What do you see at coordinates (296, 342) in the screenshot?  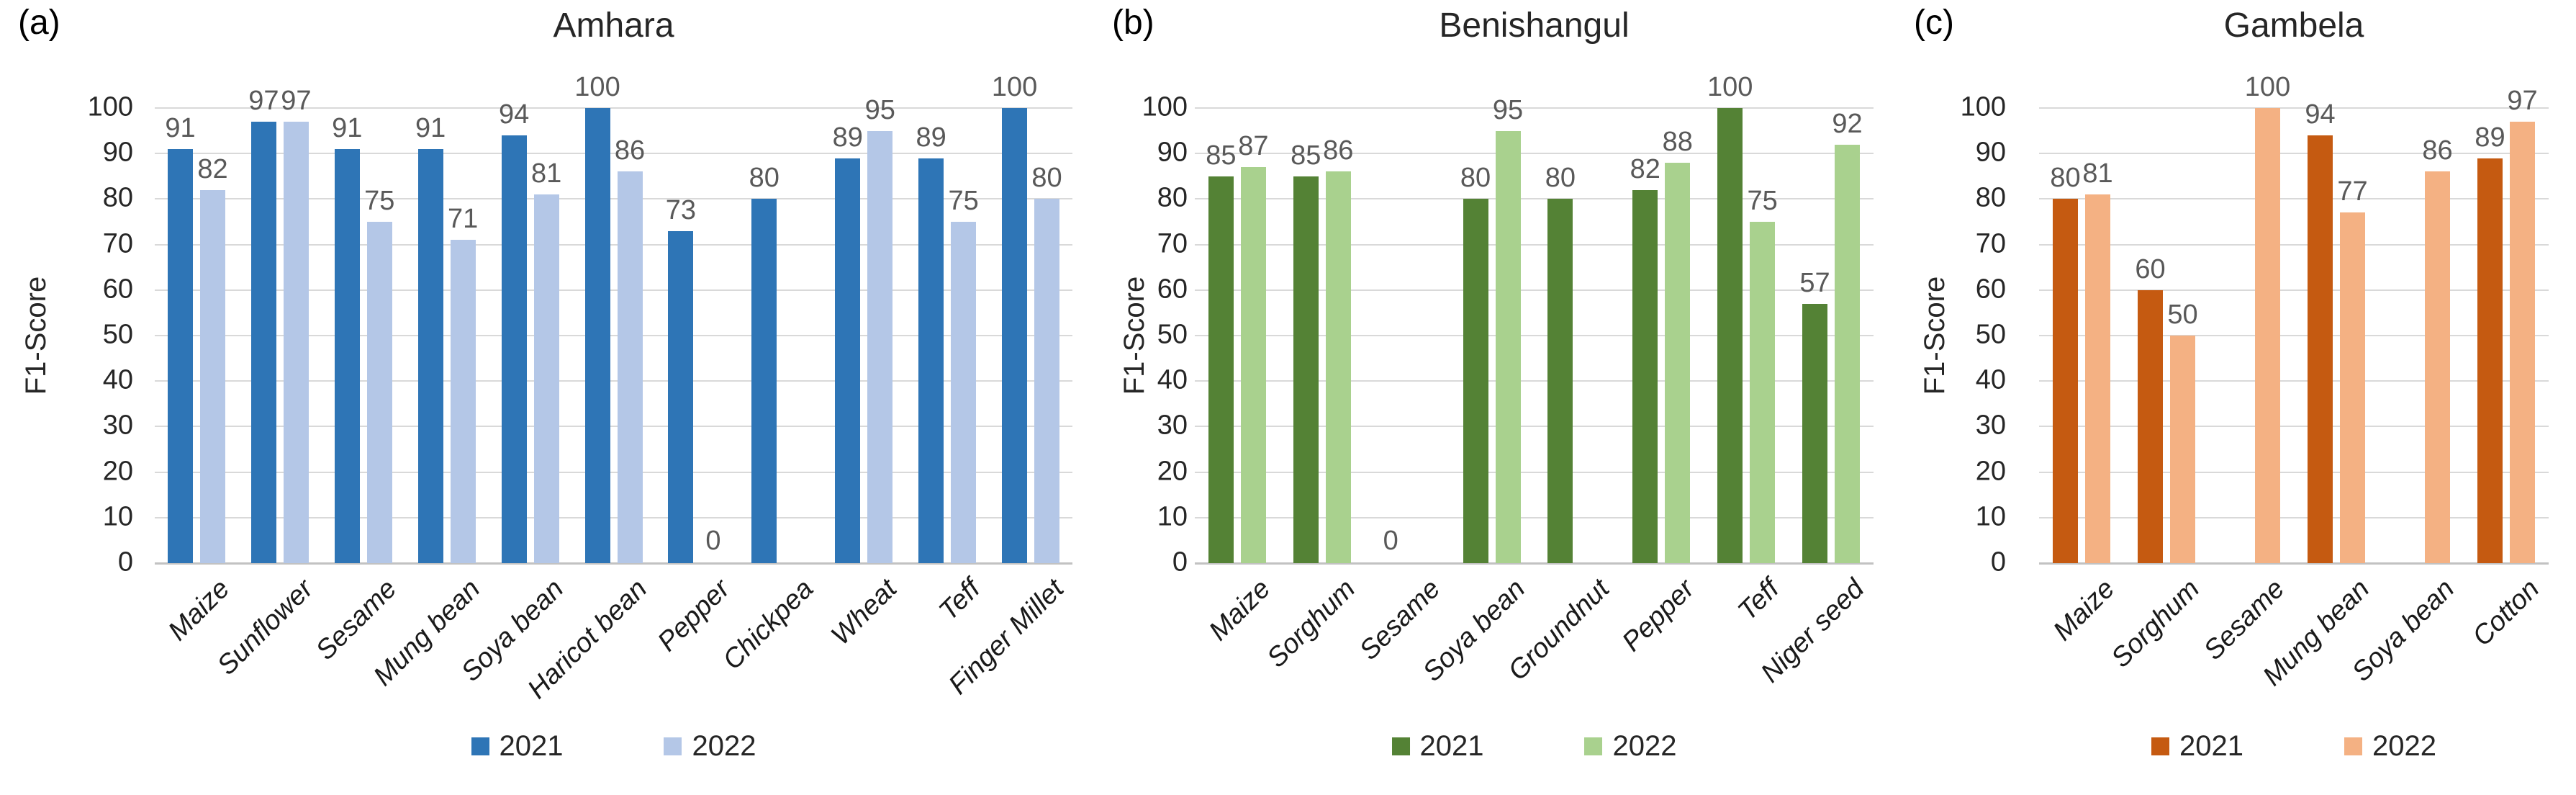 I see `bar-2022-sunflower` at bounding box center [296, 342].